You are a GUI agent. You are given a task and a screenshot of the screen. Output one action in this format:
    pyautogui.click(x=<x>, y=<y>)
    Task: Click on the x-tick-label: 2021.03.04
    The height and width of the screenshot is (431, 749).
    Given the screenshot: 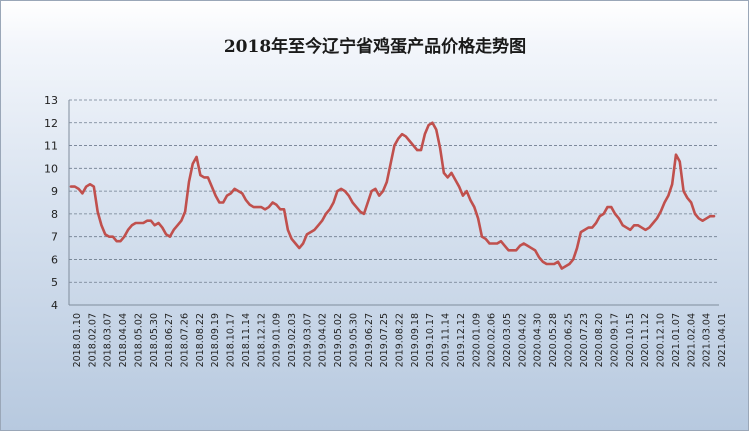 What is the action you would take?
    pyautogui.click(x=707, y=340)
    